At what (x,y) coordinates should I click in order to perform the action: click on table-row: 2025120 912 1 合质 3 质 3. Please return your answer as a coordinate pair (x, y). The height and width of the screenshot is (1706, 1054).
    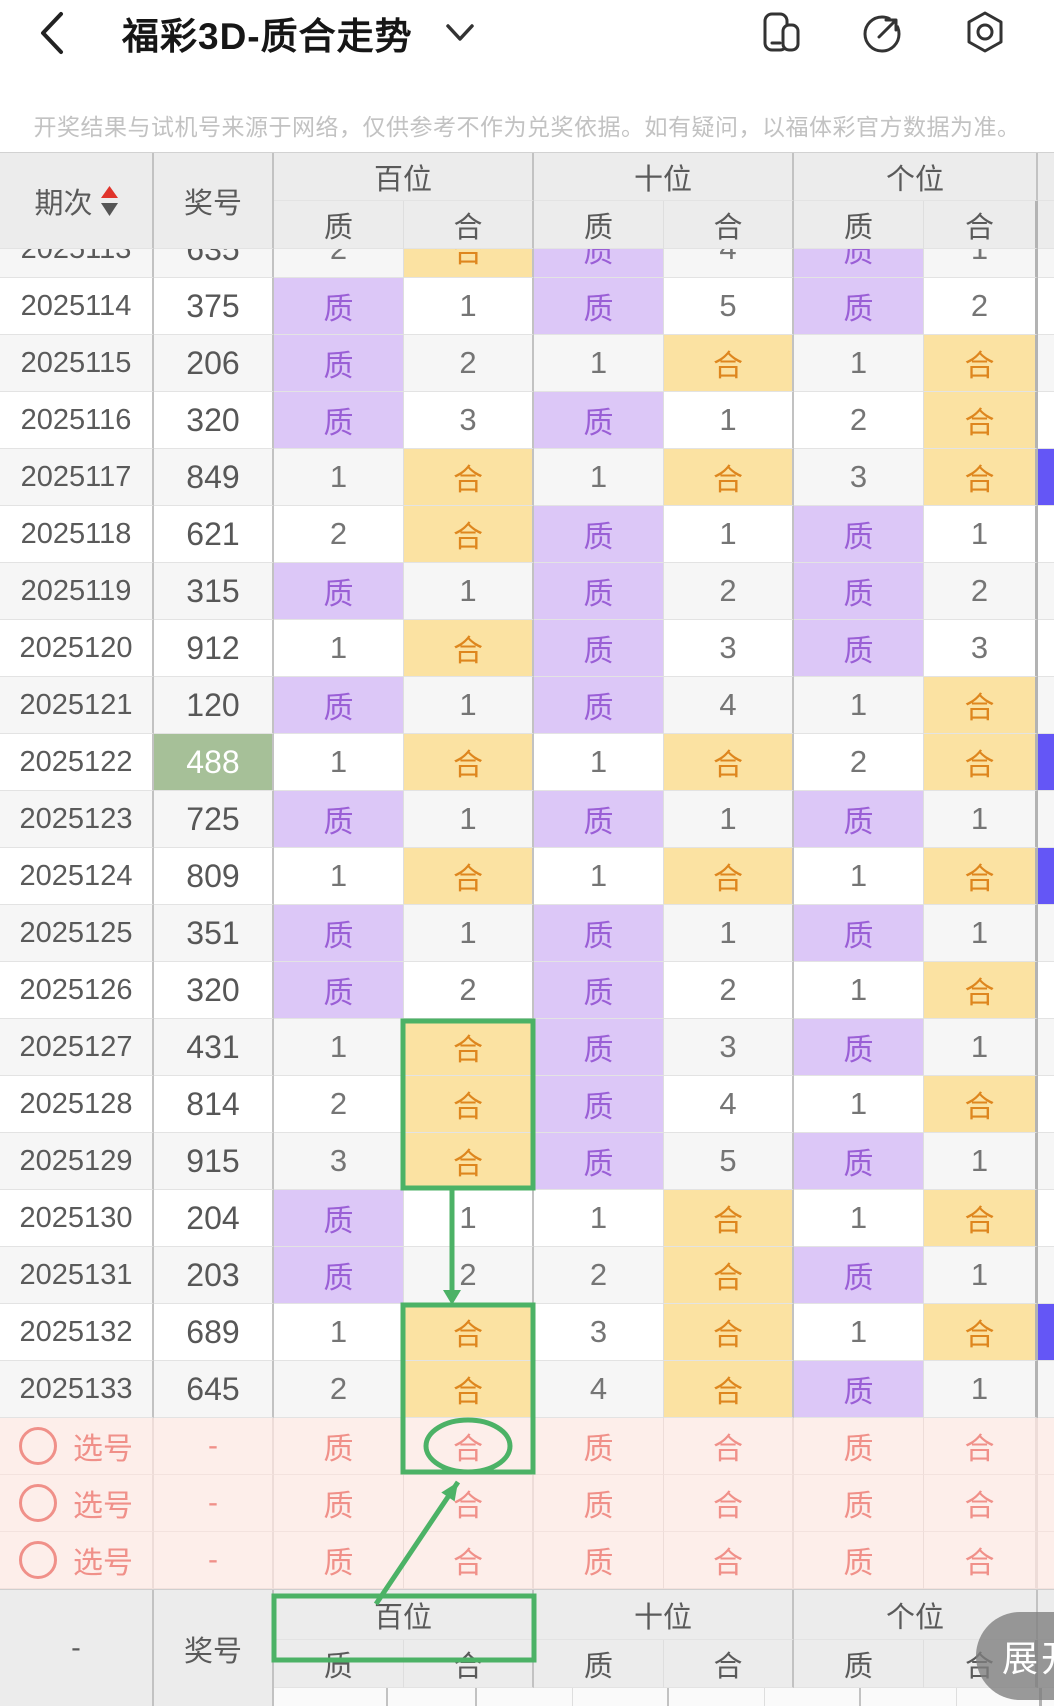
    Looking at the image, I should click on (527, 648).